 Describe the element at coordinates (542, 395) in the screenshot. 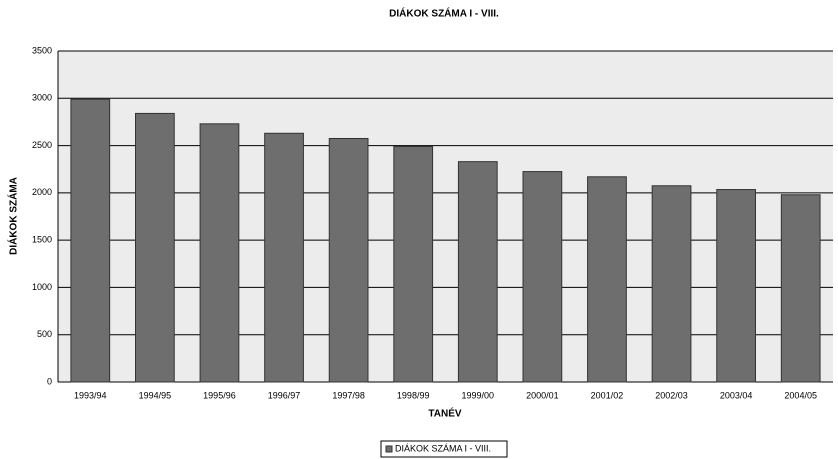

I see `x-tick-label: 2000/01` at that location.